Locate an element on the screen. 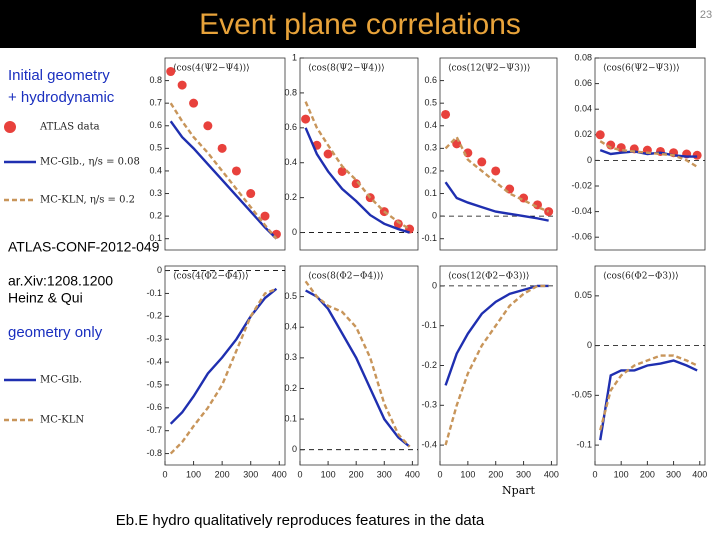  x-axis-label: Npart is located at coordinates (518, 490).